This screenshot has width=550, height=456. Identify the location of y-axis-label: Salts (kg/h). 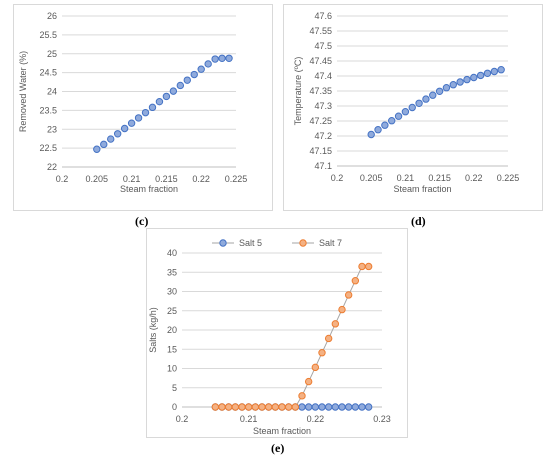
(153, 330).